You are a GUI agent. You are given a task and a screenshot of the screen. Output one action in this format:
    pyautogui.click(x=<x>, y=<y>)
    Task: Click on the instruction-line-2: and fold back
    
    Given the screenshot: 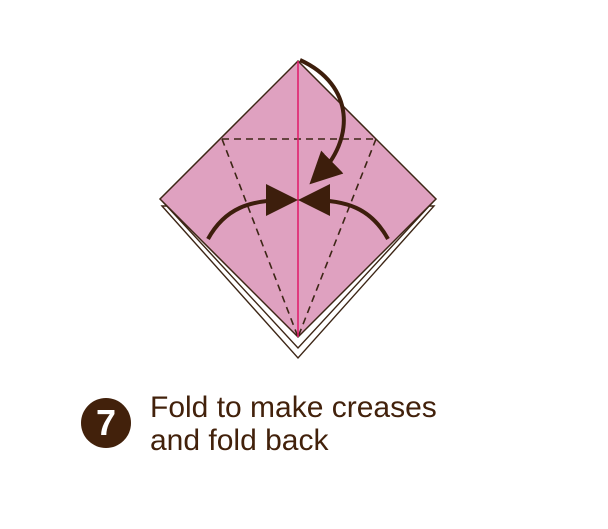 What is the action you would take?
    pyautogui.click(x=239, y=440)
    